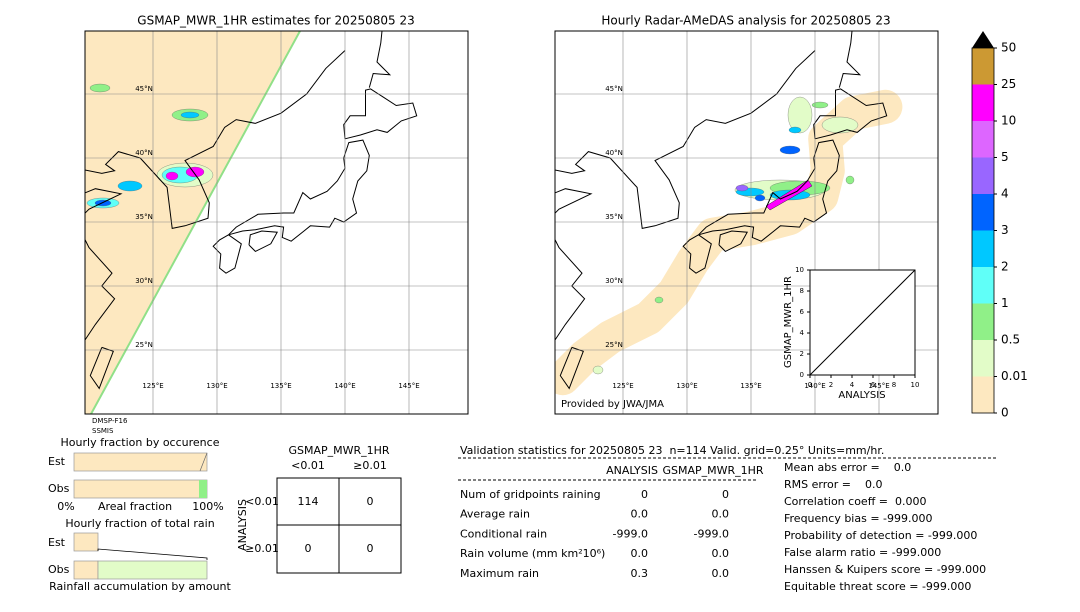  Describe the element at coordinates (203, 462) in the screenshot. I see `est-marker` at that location.